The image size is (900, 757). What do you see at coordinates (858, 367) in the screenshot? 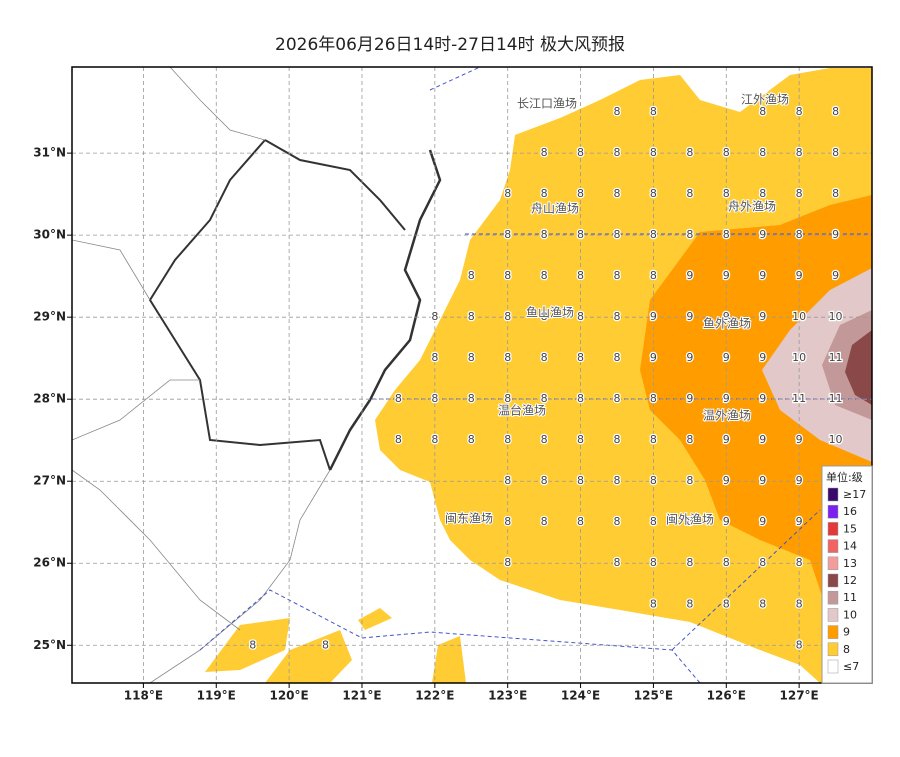
I see `level-12-area` at bounding box center [858, 367].